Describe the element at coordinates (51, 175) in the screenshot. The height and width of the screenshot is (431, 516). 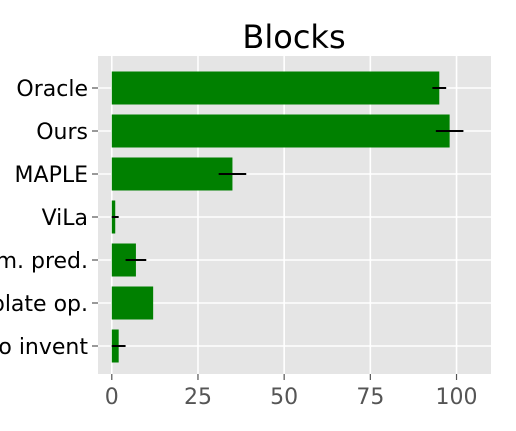
I see `y-tick-label: MAPLE` at that location.